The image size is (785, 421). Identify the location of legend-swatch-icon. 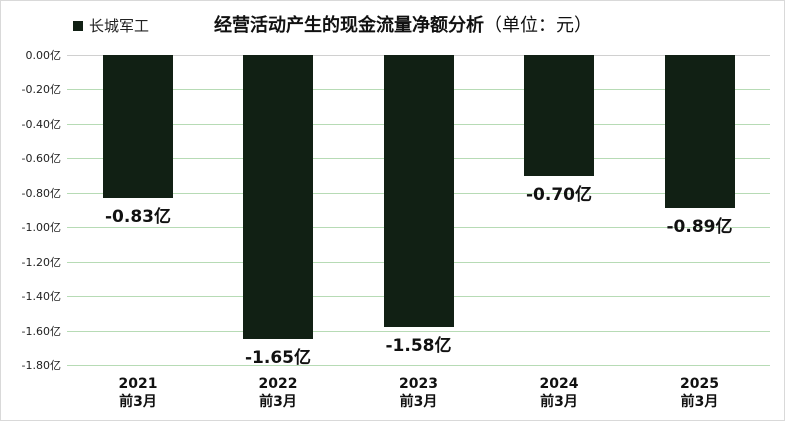
(78, 25).